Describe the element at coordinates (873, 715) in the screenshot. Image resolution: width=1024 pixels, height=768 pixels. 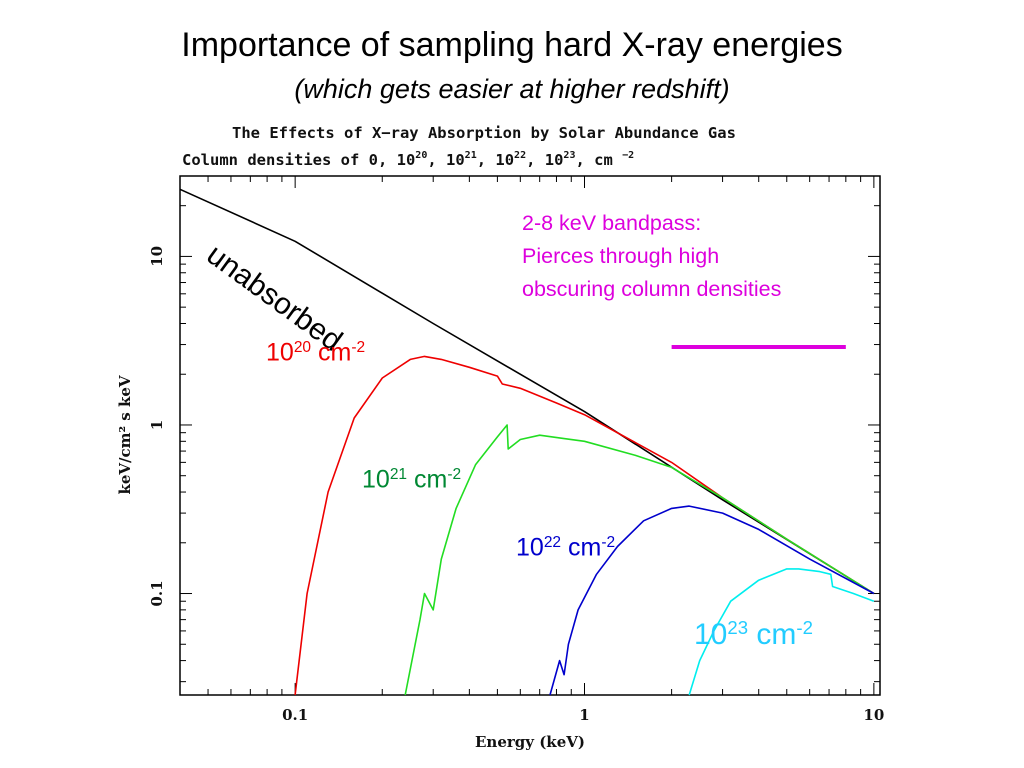
I see `x-tick-label: 10` at that location.